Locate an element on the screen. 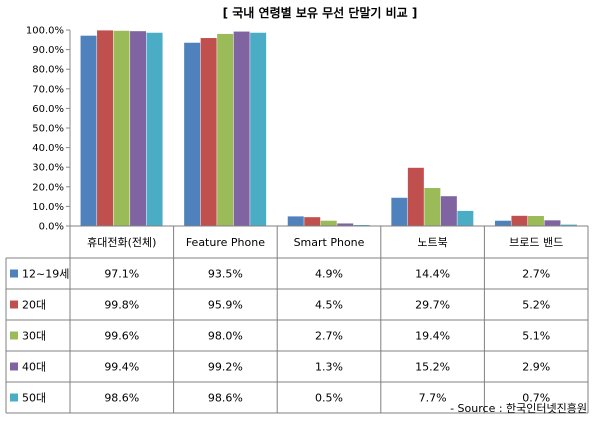  data-label: 19.4% is located at coordinates (432, 336).